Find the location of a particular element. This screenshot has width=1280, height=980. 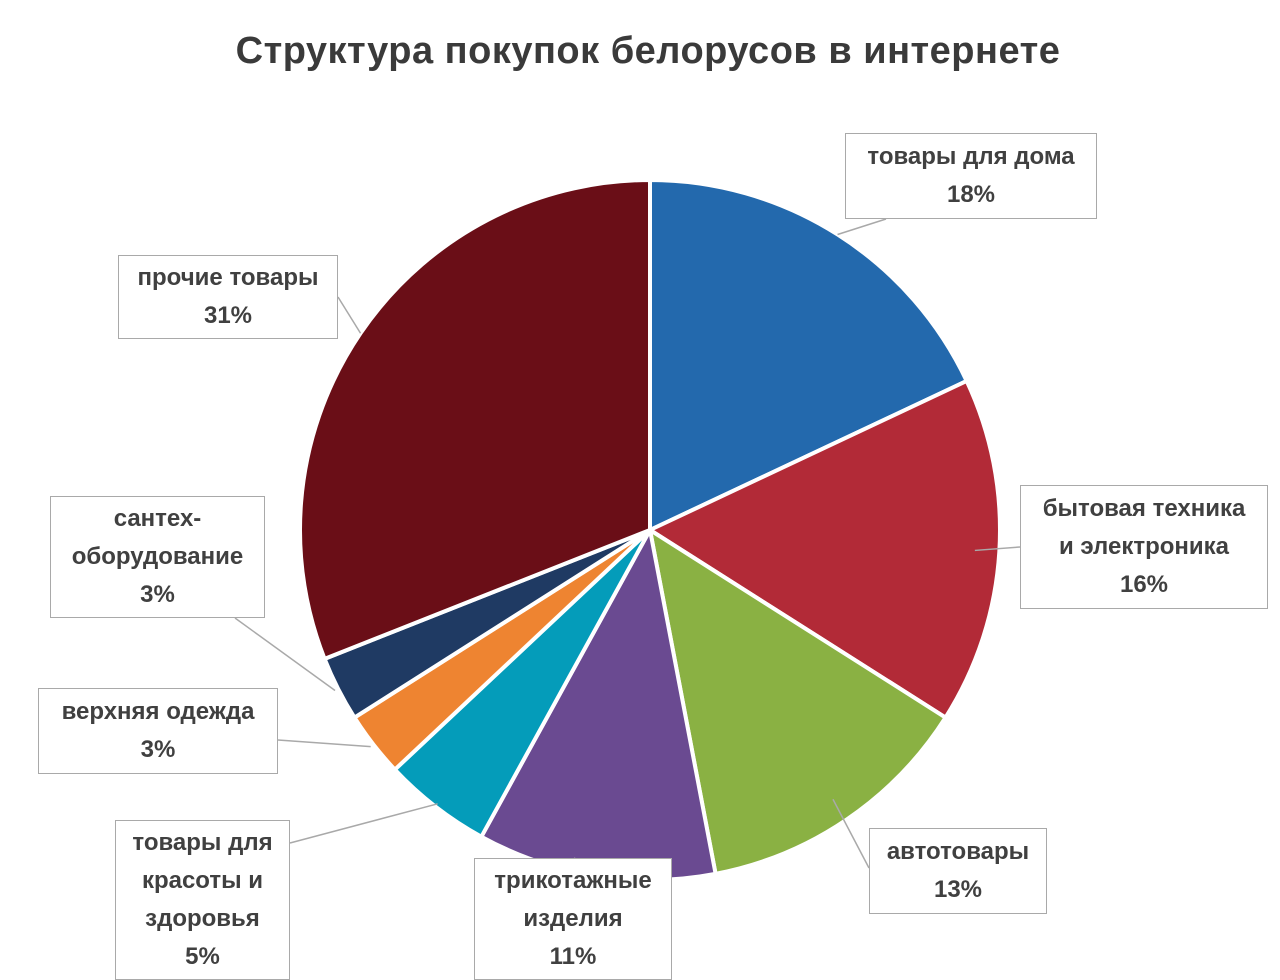

data-label-category: автотовары is located at coordinates (958, 851).